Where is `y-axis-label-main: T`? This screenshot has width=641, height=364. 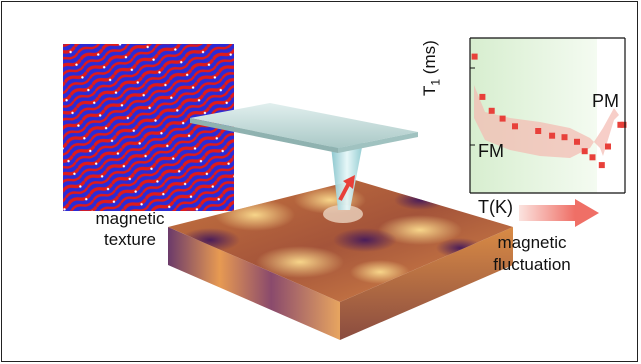
y-axis-label-main: T is located at coordinates (429, 90).